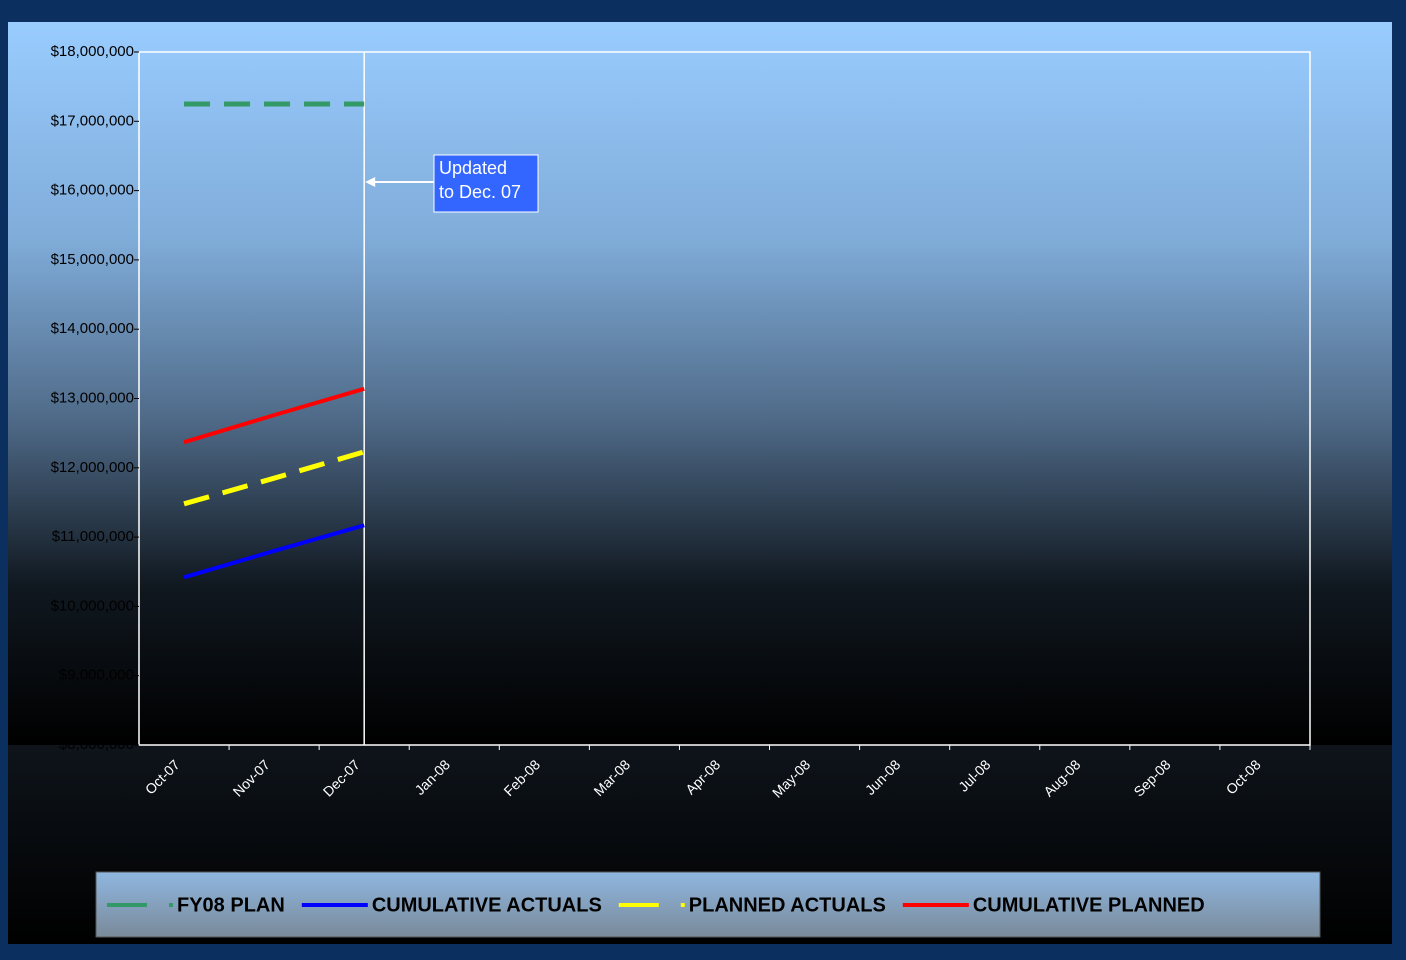  I want to click on y-tick-label: $18,000,000, so click(92, 51).